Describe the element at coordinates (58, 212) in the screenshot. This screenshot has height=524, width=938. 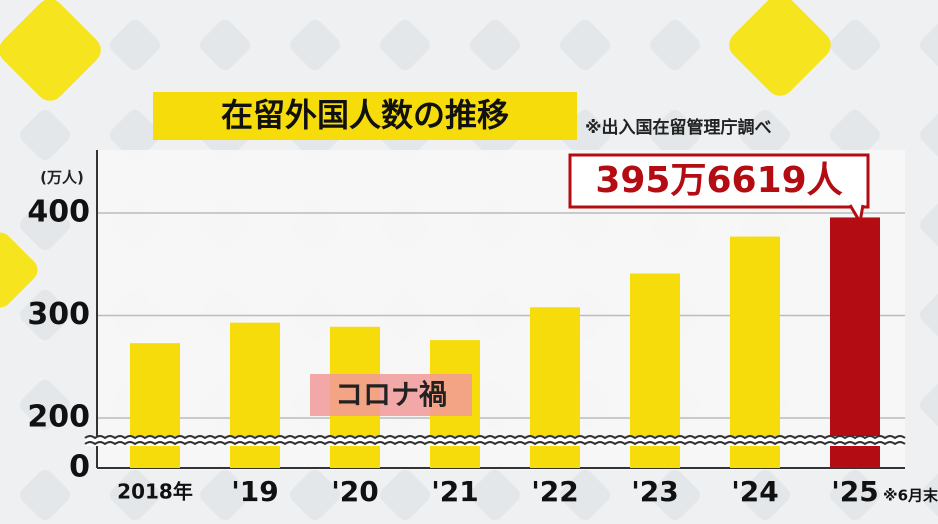
I see `y-tick-label: 400` at that location.